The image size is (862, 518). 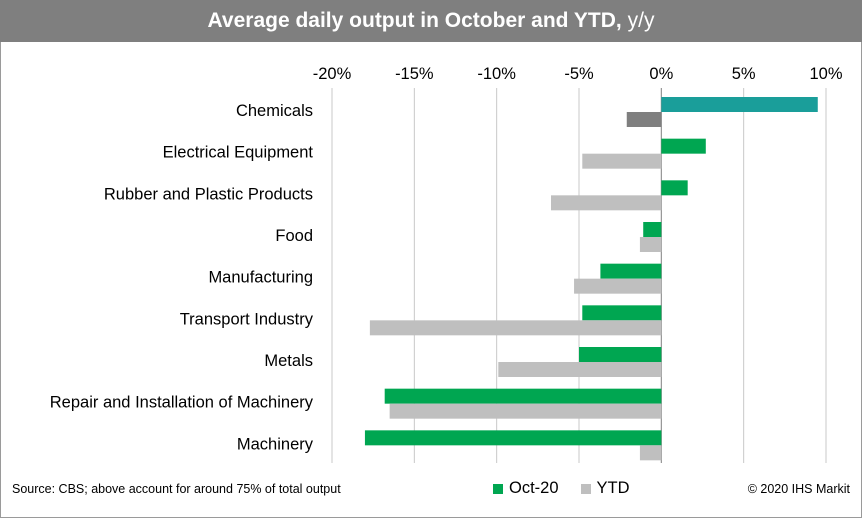 What do you see at coordinates (182, 403) in the screenshot?
I see `category-label: Repair and Installation of Machinery` at bounding box center [182, 403].